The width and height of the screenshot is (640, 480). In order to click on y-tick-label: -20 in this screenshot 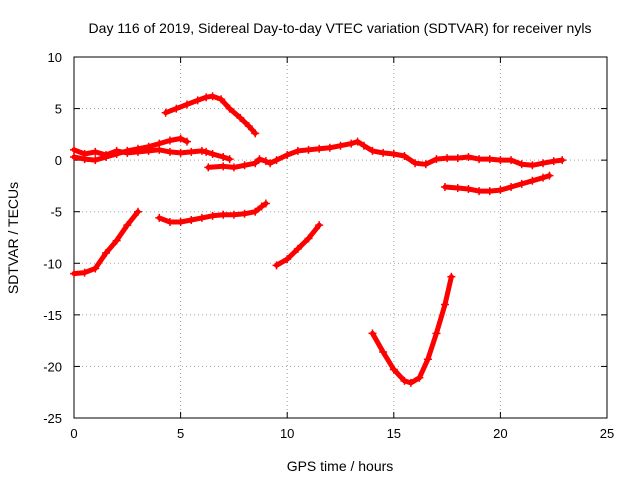, I will do `click(52, 366)`.